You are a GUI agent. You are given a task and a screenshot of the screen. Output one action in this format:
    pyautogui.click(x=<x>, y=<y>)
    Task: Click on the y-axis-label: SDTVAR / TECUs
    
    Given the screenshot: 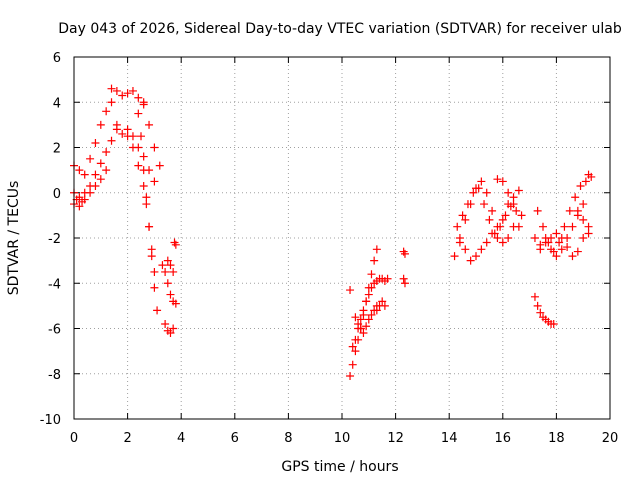 What is the action you would take?
    pyautogui.click(x=14, y=238)
    